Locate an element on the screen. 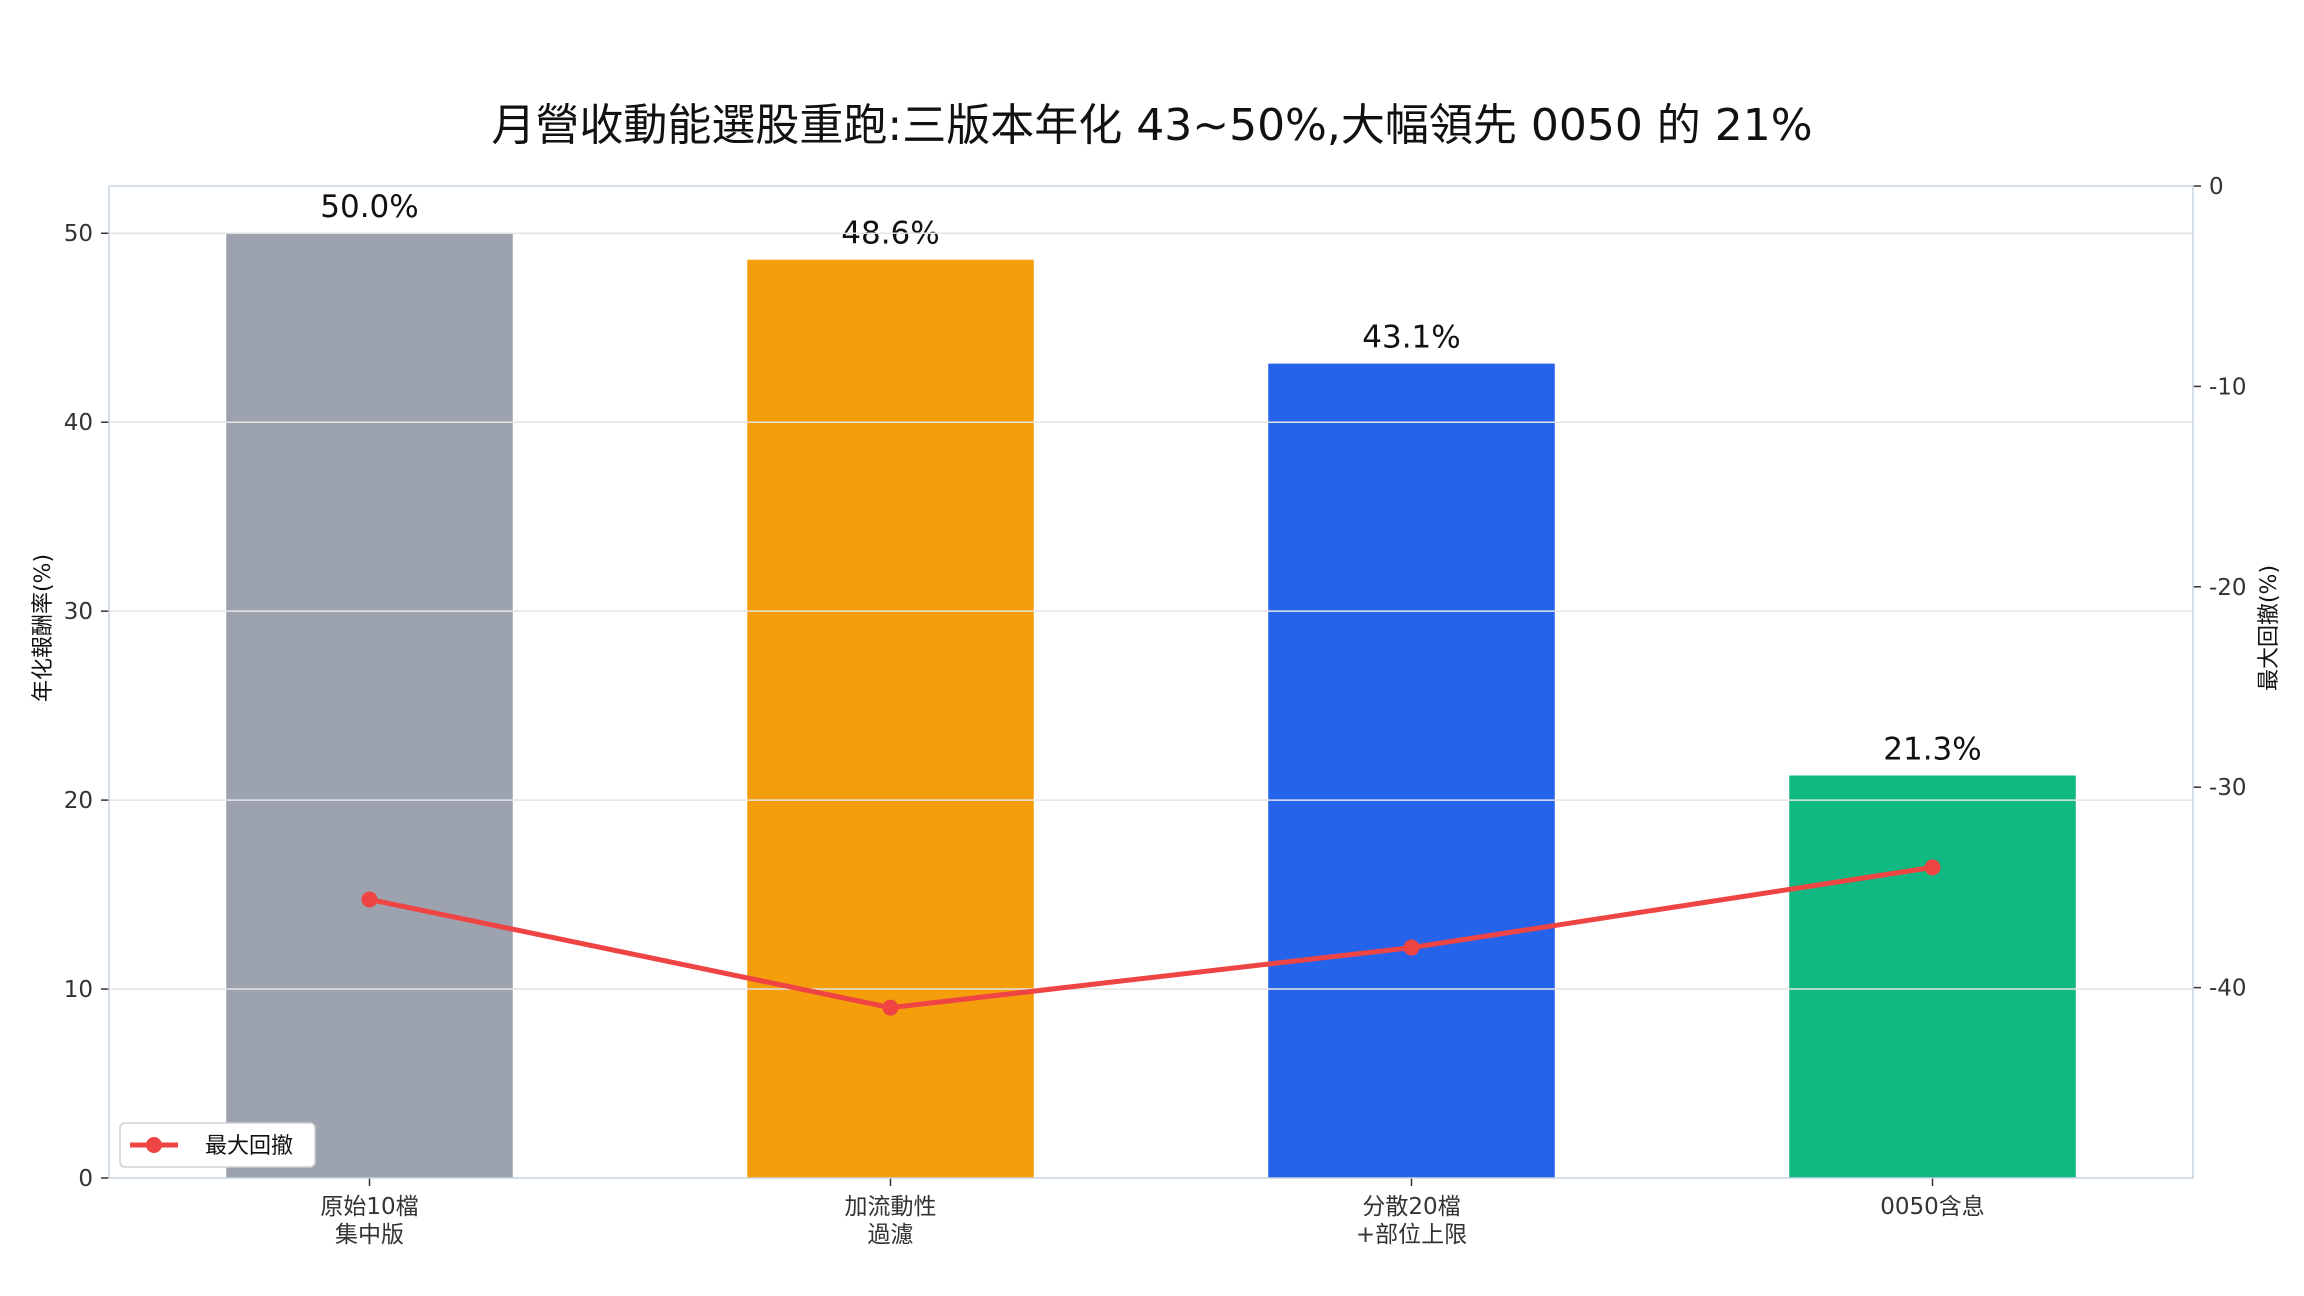  y2-axis-label: 最大回撤(%) is located at coordinates (2269, 628).